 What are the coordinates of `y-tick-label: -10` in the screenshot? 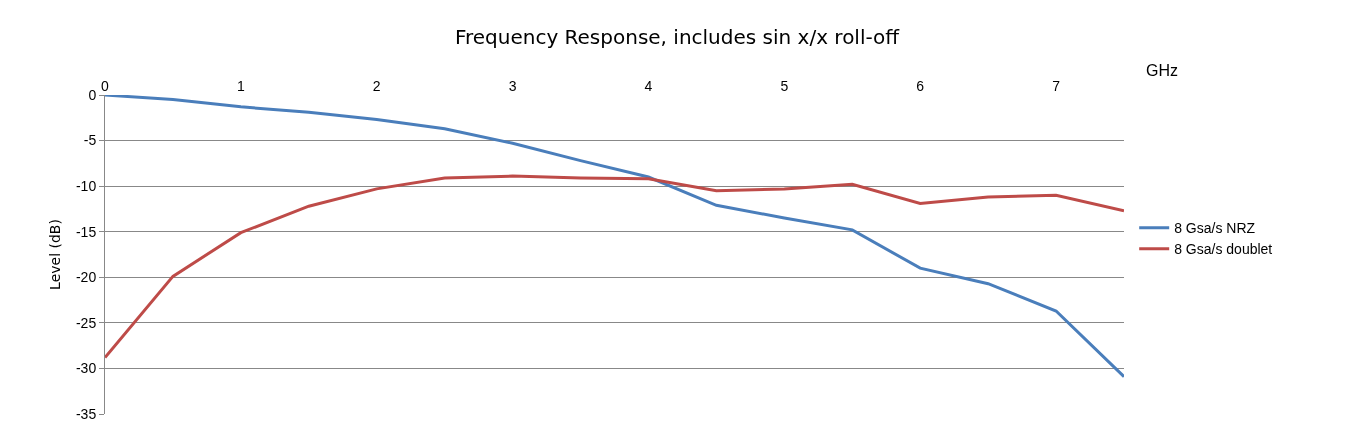 It's located at (86, 186).